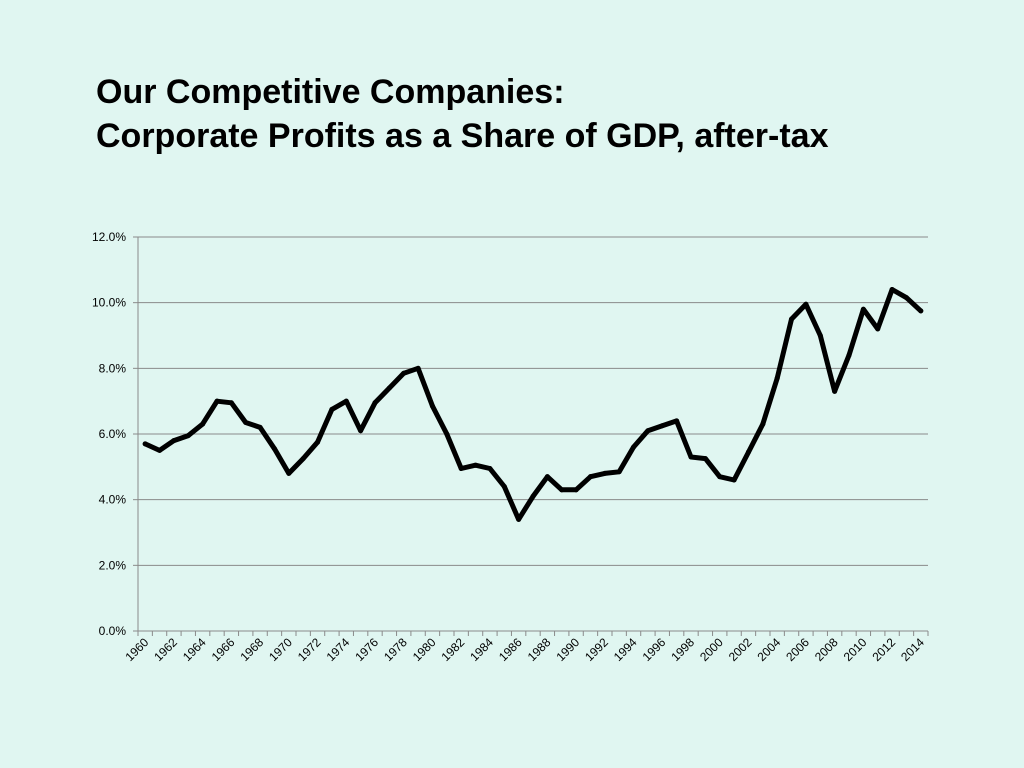 This screenshot has width=1024, height=768. Describe the element at coordinates (567, 649) in the screenshot. I see `x-tick-label: 1990` at that location.